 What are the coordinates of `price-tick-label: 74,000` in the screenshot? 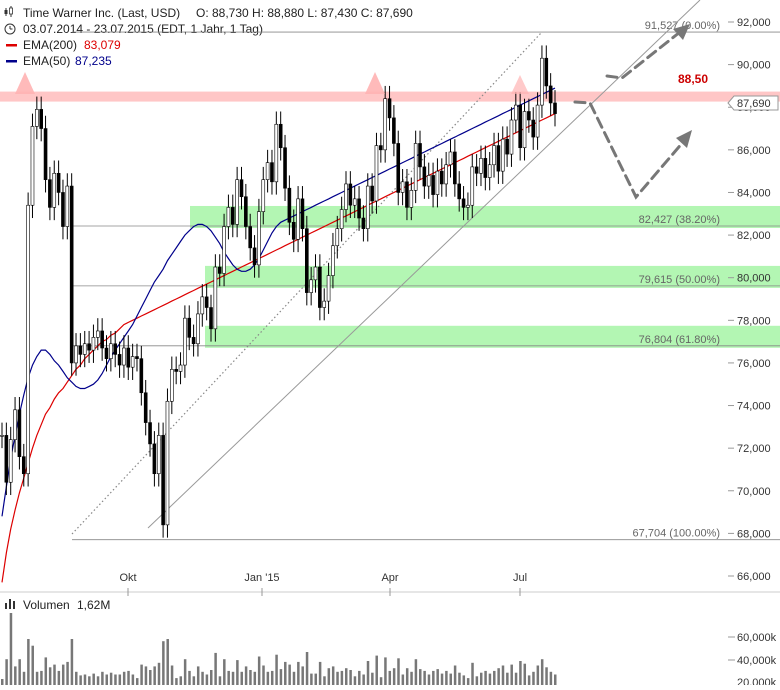 It's located at (754, 407).